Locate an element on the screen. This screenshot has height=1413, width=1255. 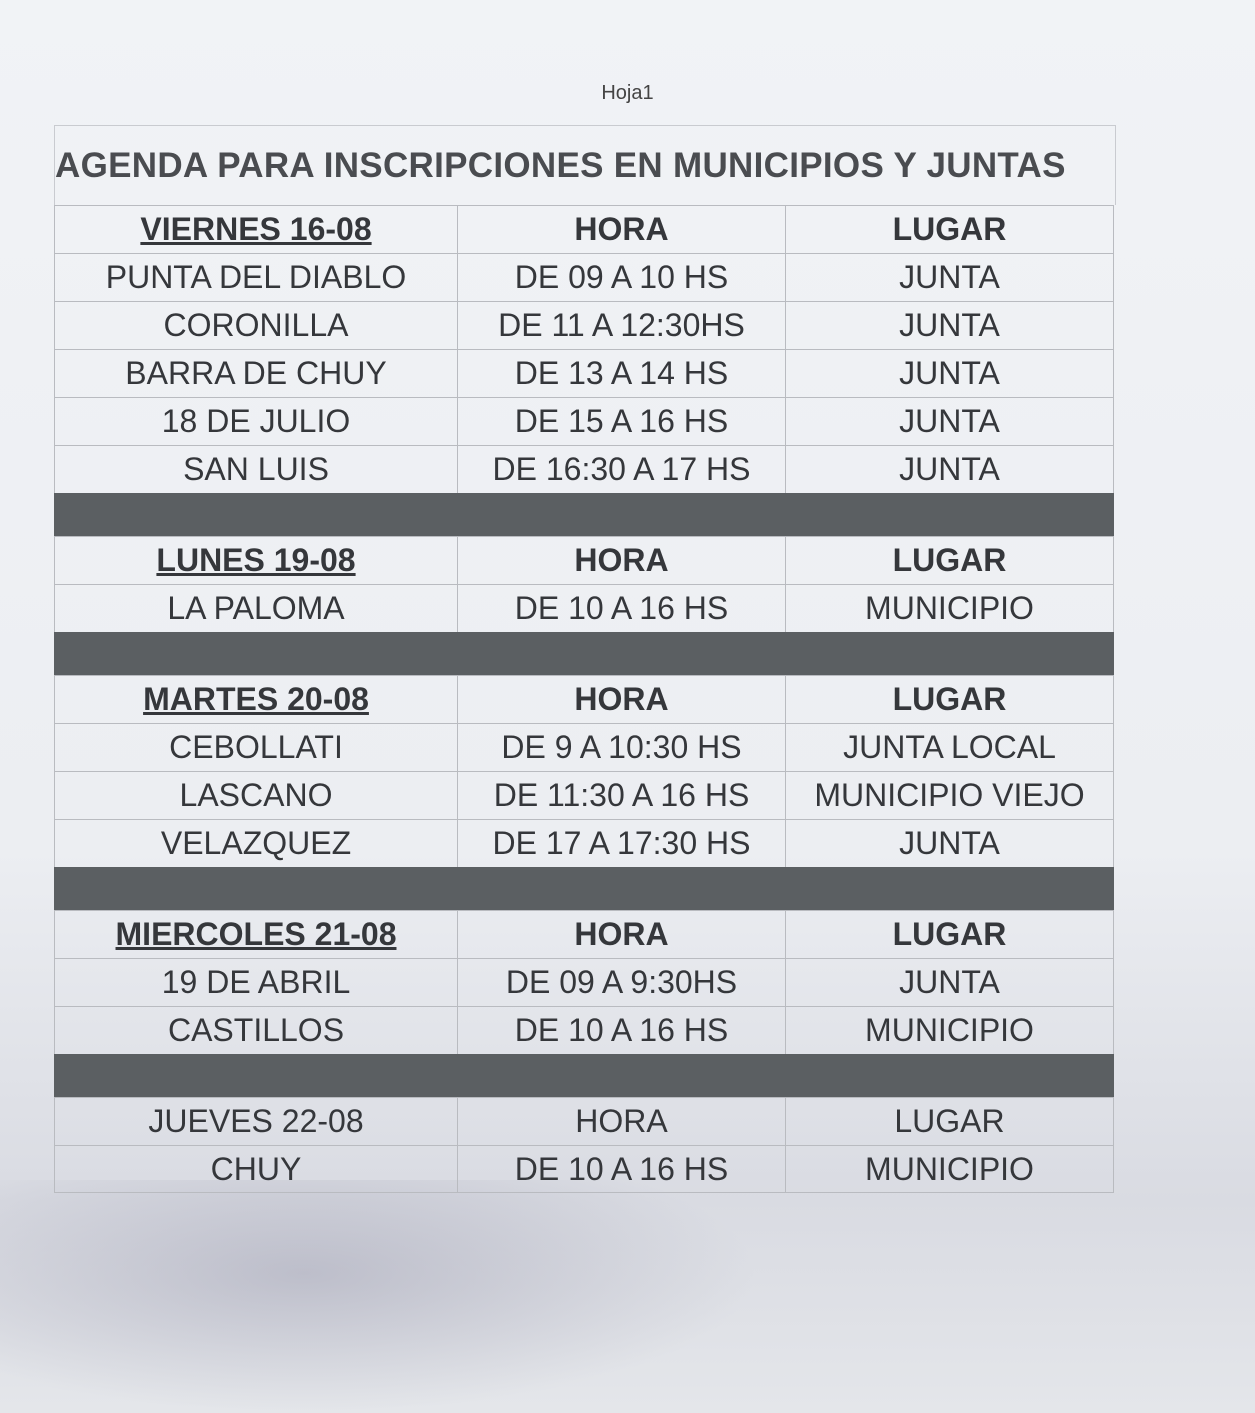
place-cell: BARRA DE CHUY is located at coordinates (256, 373).